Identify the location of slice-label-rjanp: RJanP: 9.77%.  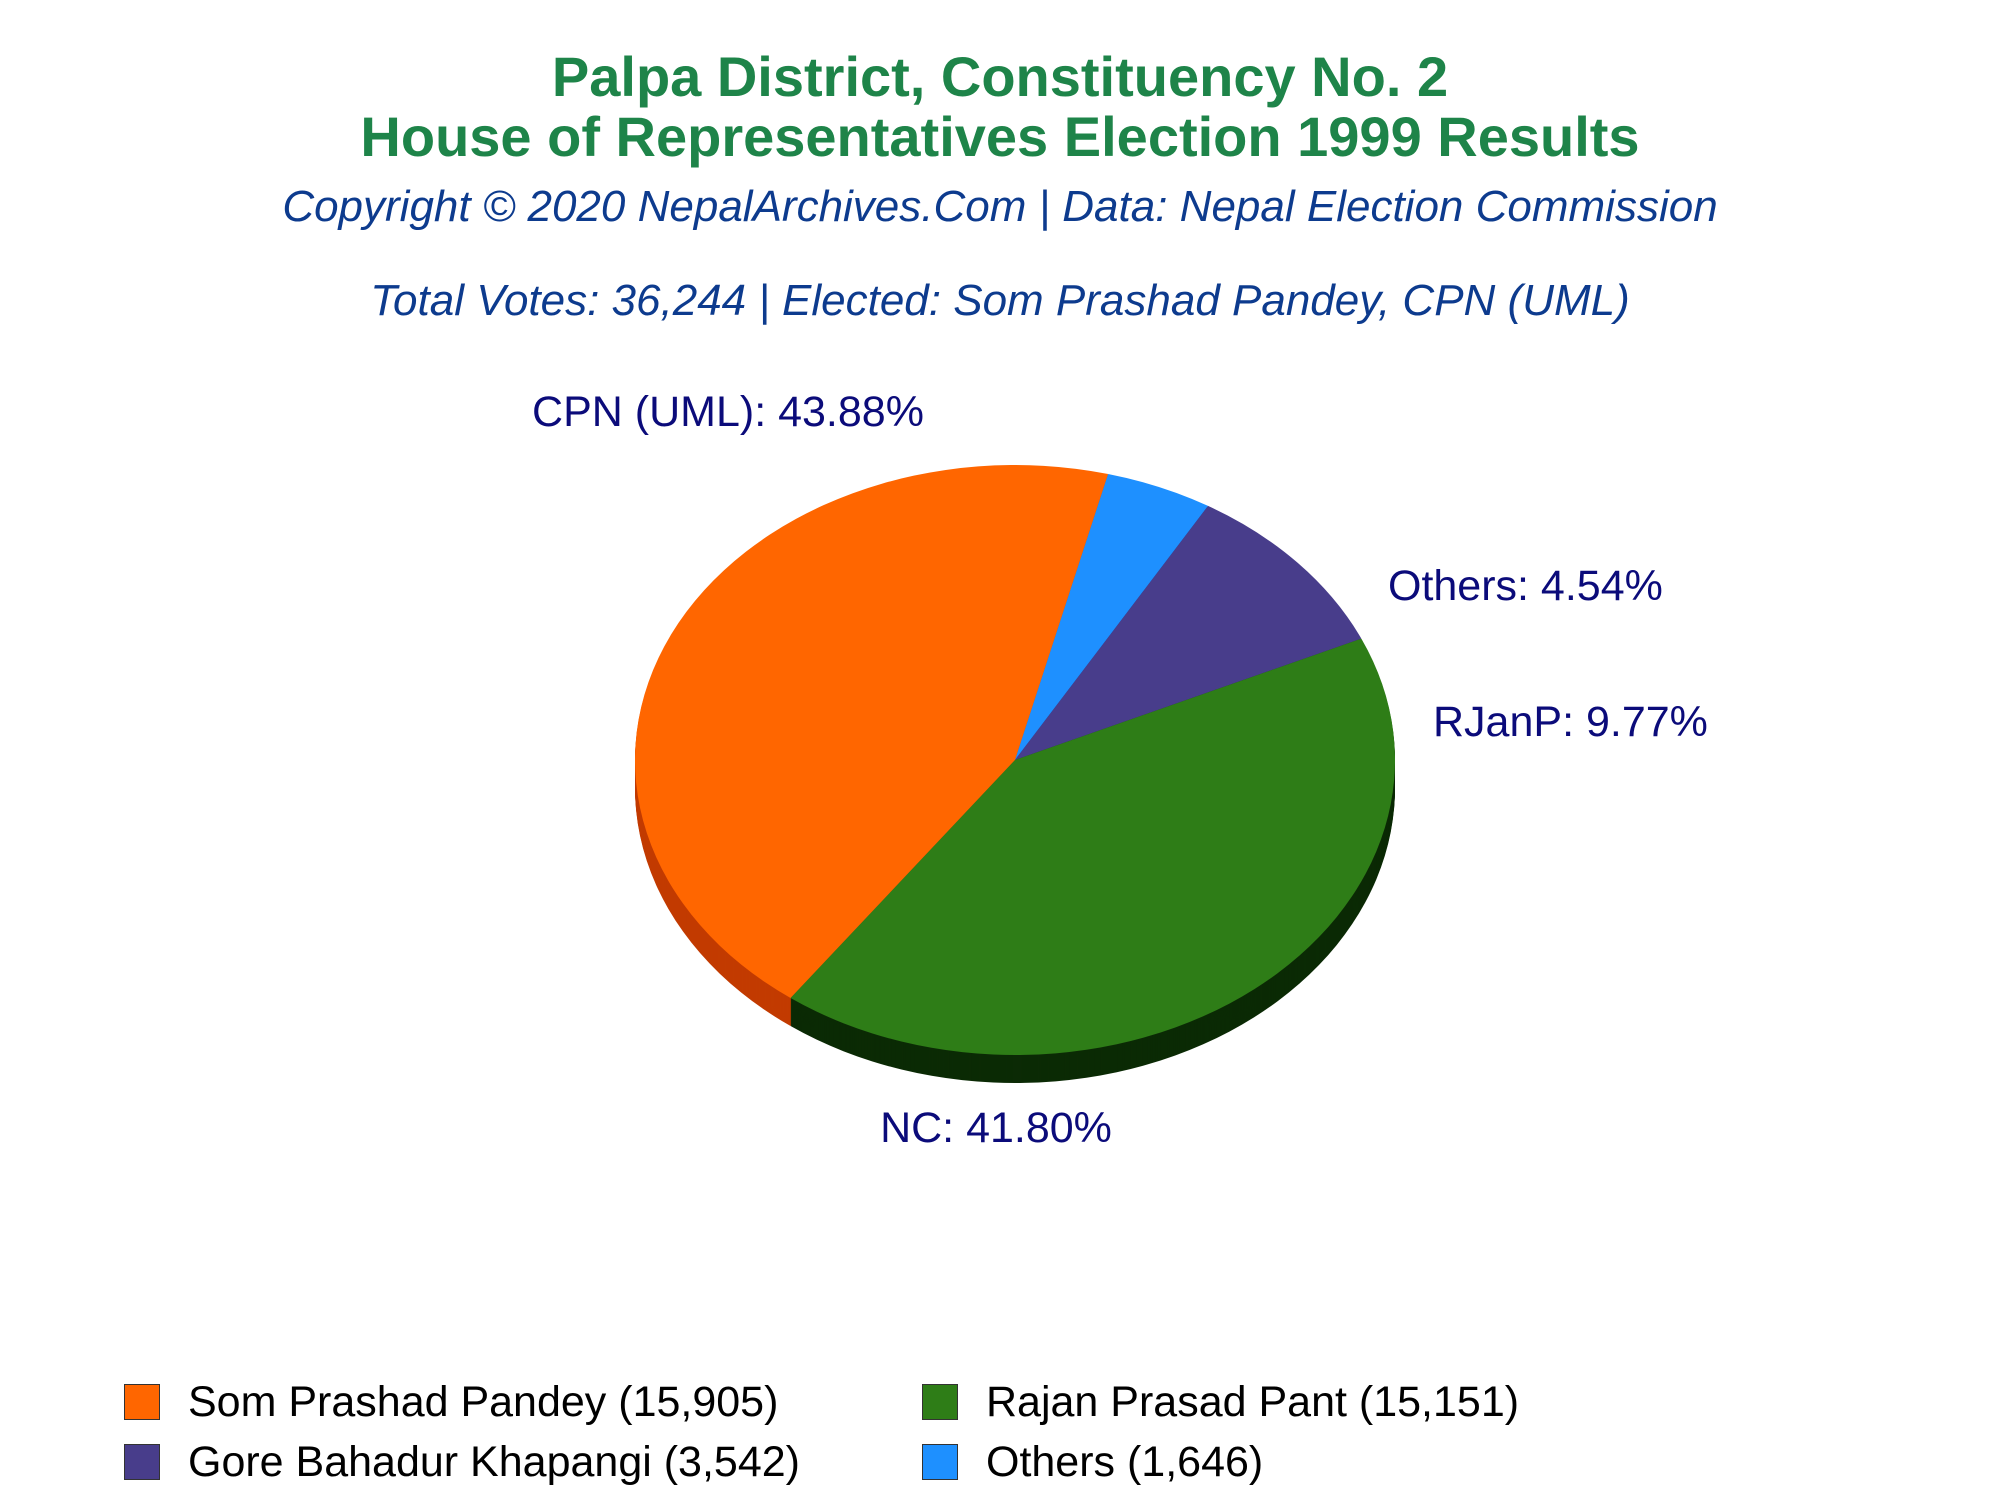
(1570, 722).